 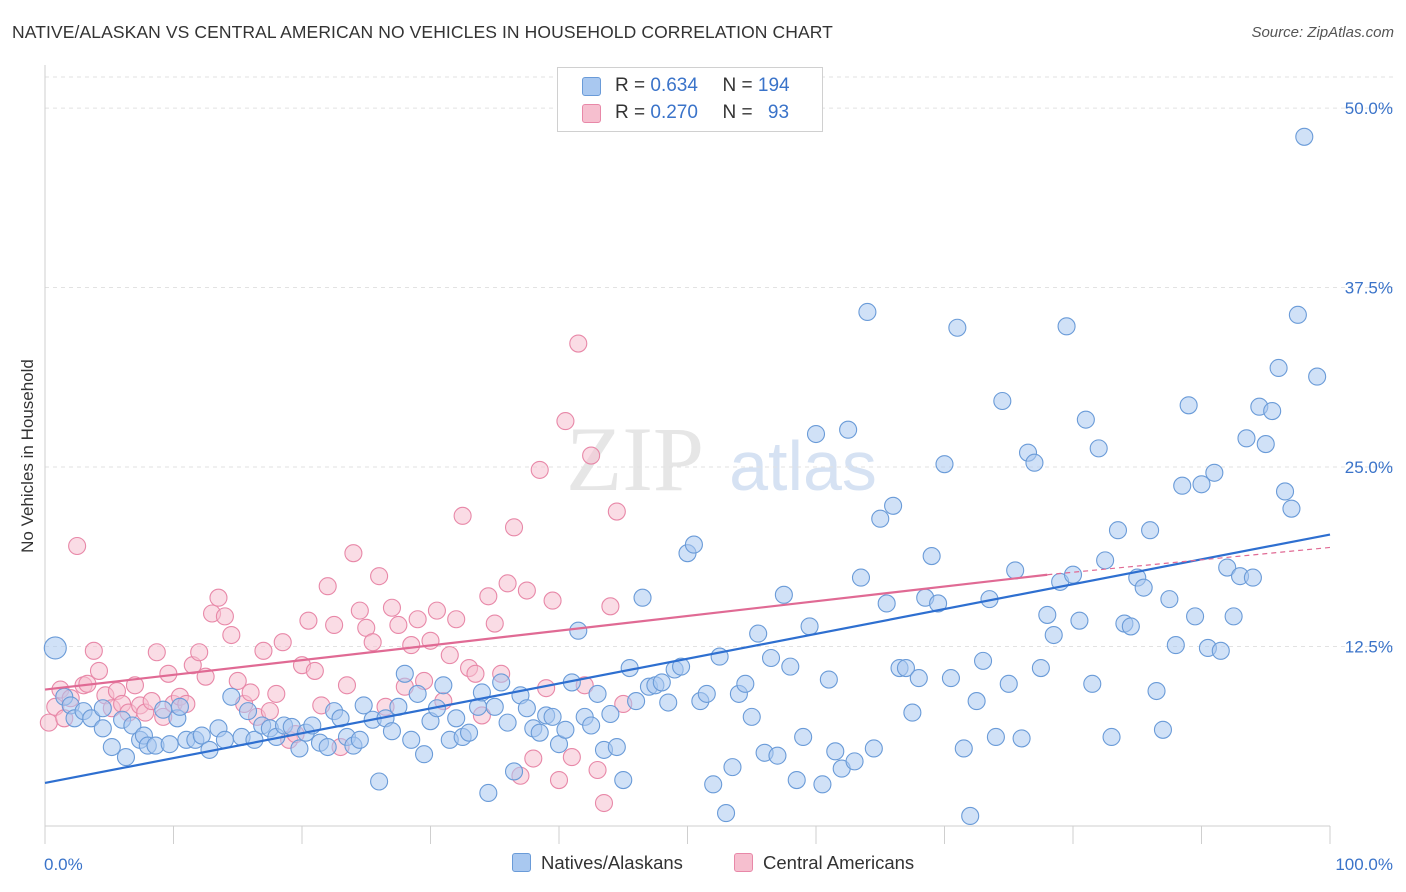 I want to click on y-tick-label: 50.0%, so click(x=1369, y=108).